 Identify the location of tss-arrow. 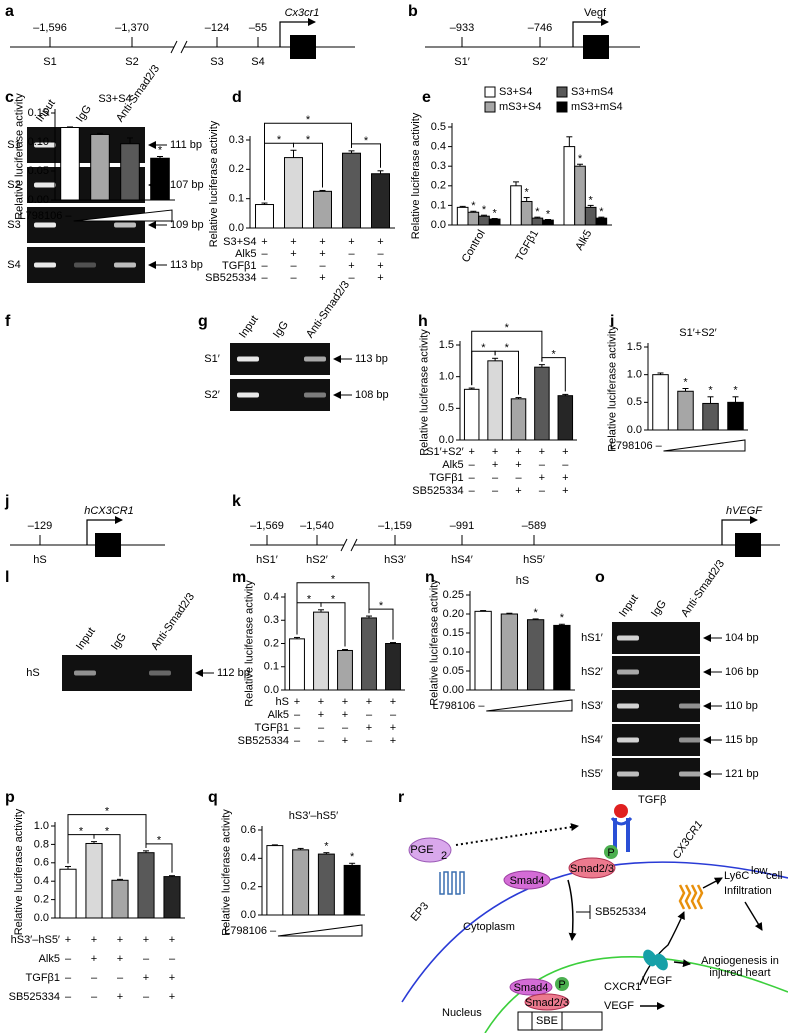
(739, 530).